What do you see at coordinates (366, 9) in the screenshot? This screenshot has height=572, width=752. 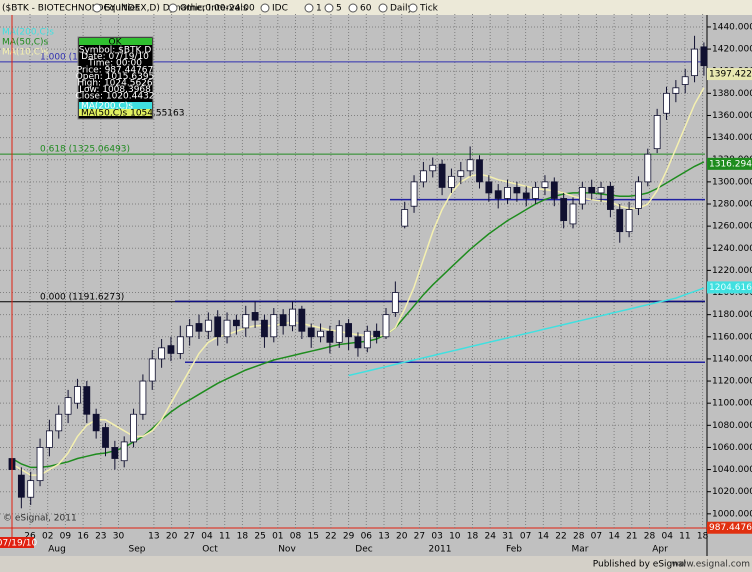 I see `toolbar-item: 60` at bounding box center [366, 9].